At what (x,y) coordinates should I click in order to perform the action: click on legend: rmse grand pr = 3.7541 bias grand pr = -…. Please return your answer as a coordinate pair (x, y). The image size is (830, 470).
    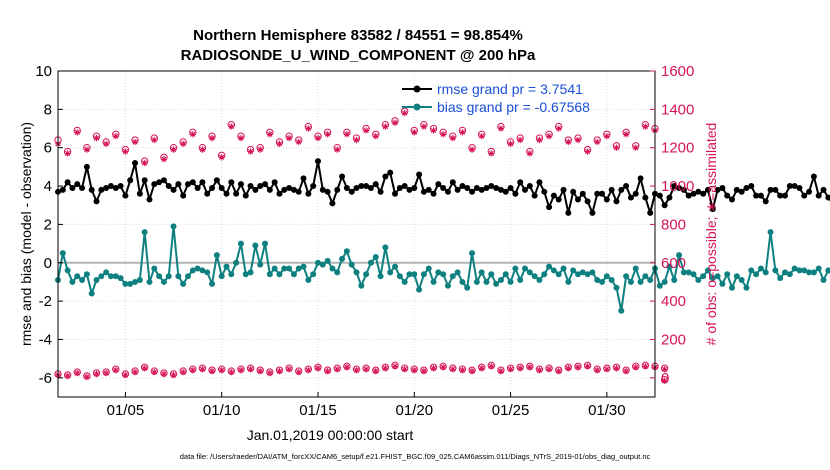
    Looking at the image, I should click on (496, 98).